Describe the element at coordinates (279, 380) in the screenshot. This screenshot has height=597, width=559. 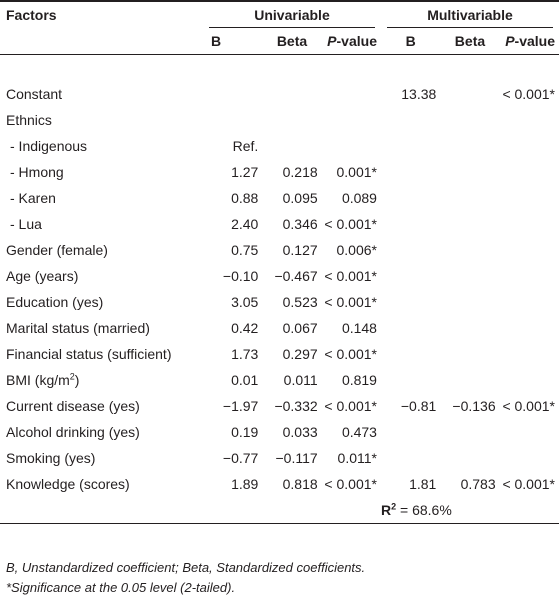
I see `table-row: BMI (kg/m2) 0.01 0.011 0.819` at that location.